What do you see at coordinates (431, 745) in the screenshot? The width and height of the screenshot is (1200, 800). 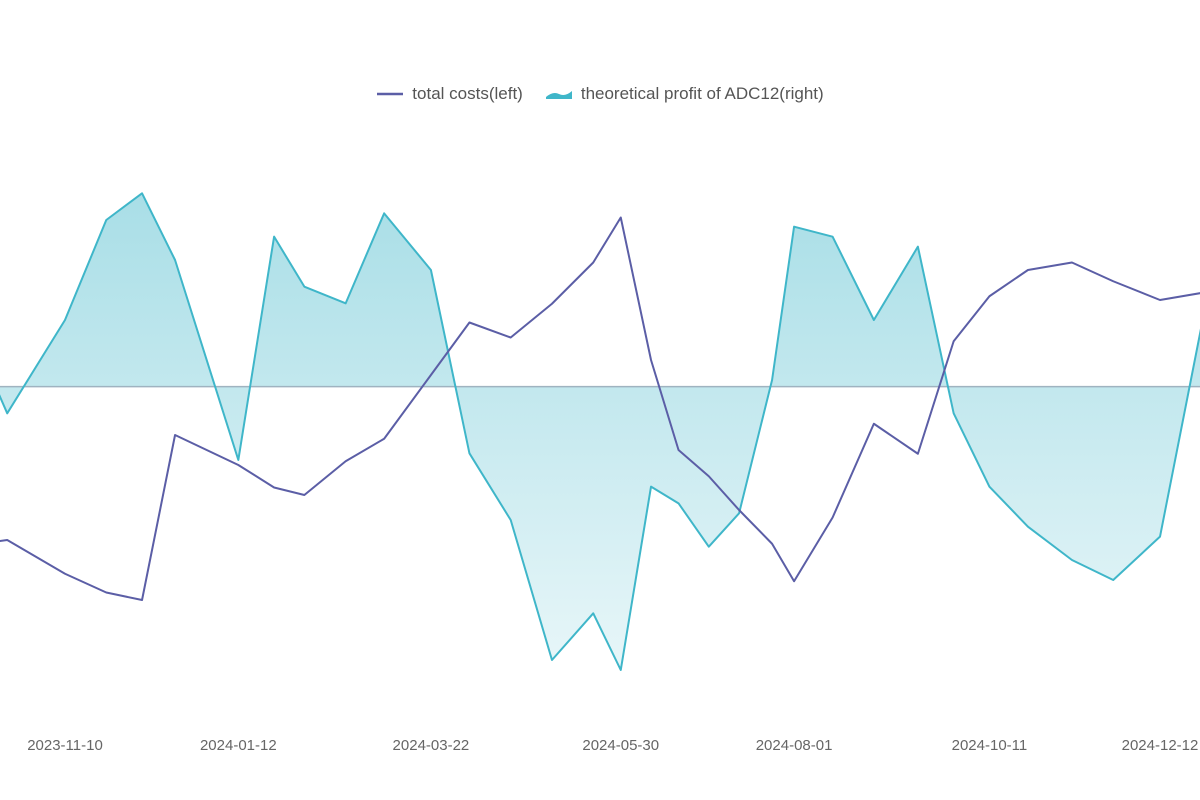 I see `x-tick-label: 2024-03-22` at bounding box center [431, 745].